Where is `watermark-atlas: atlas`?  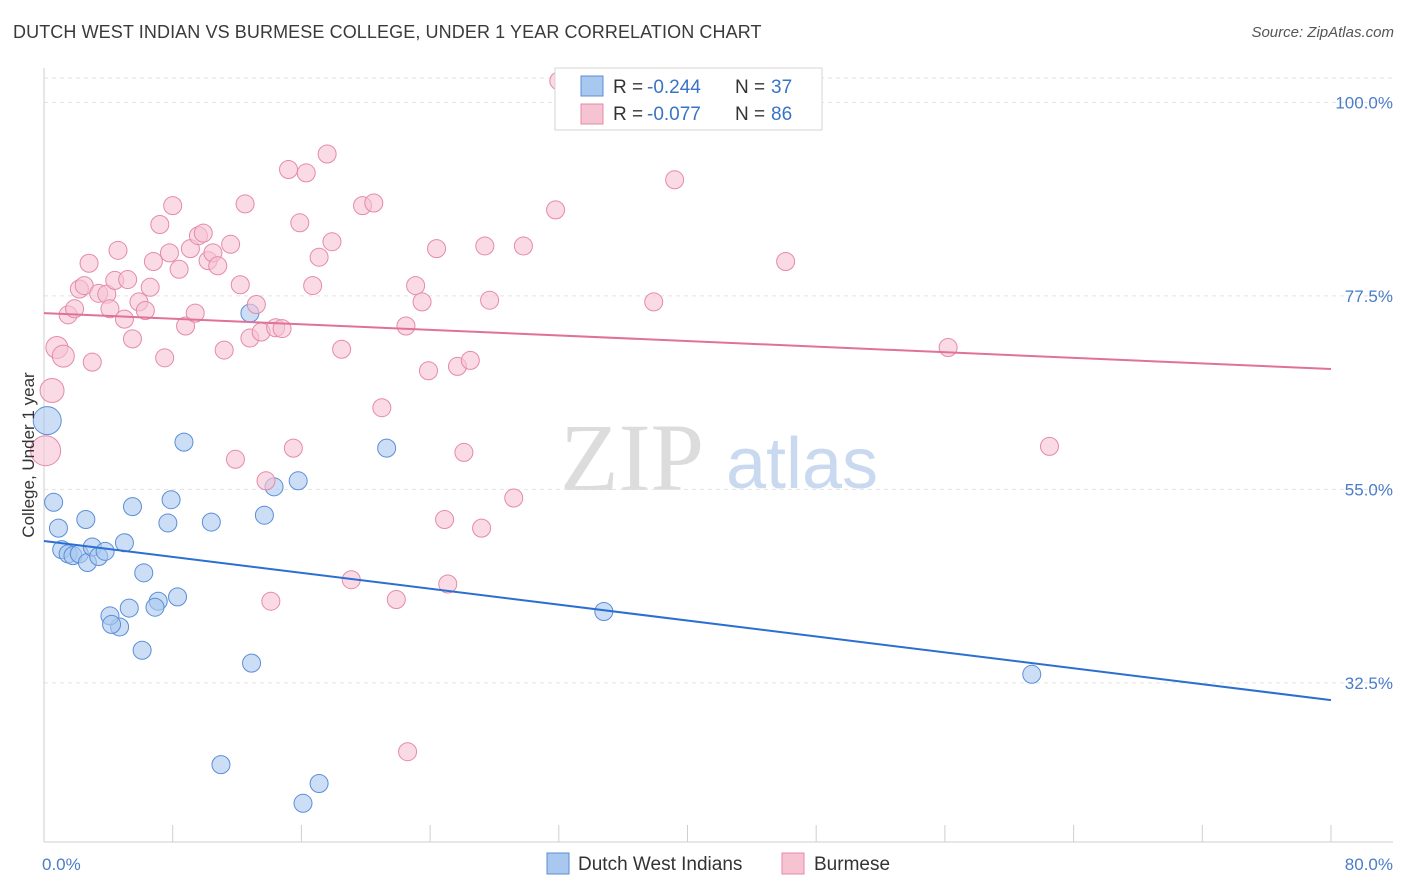
watermark-atlas: atlas is located at coordinates (802, 464).